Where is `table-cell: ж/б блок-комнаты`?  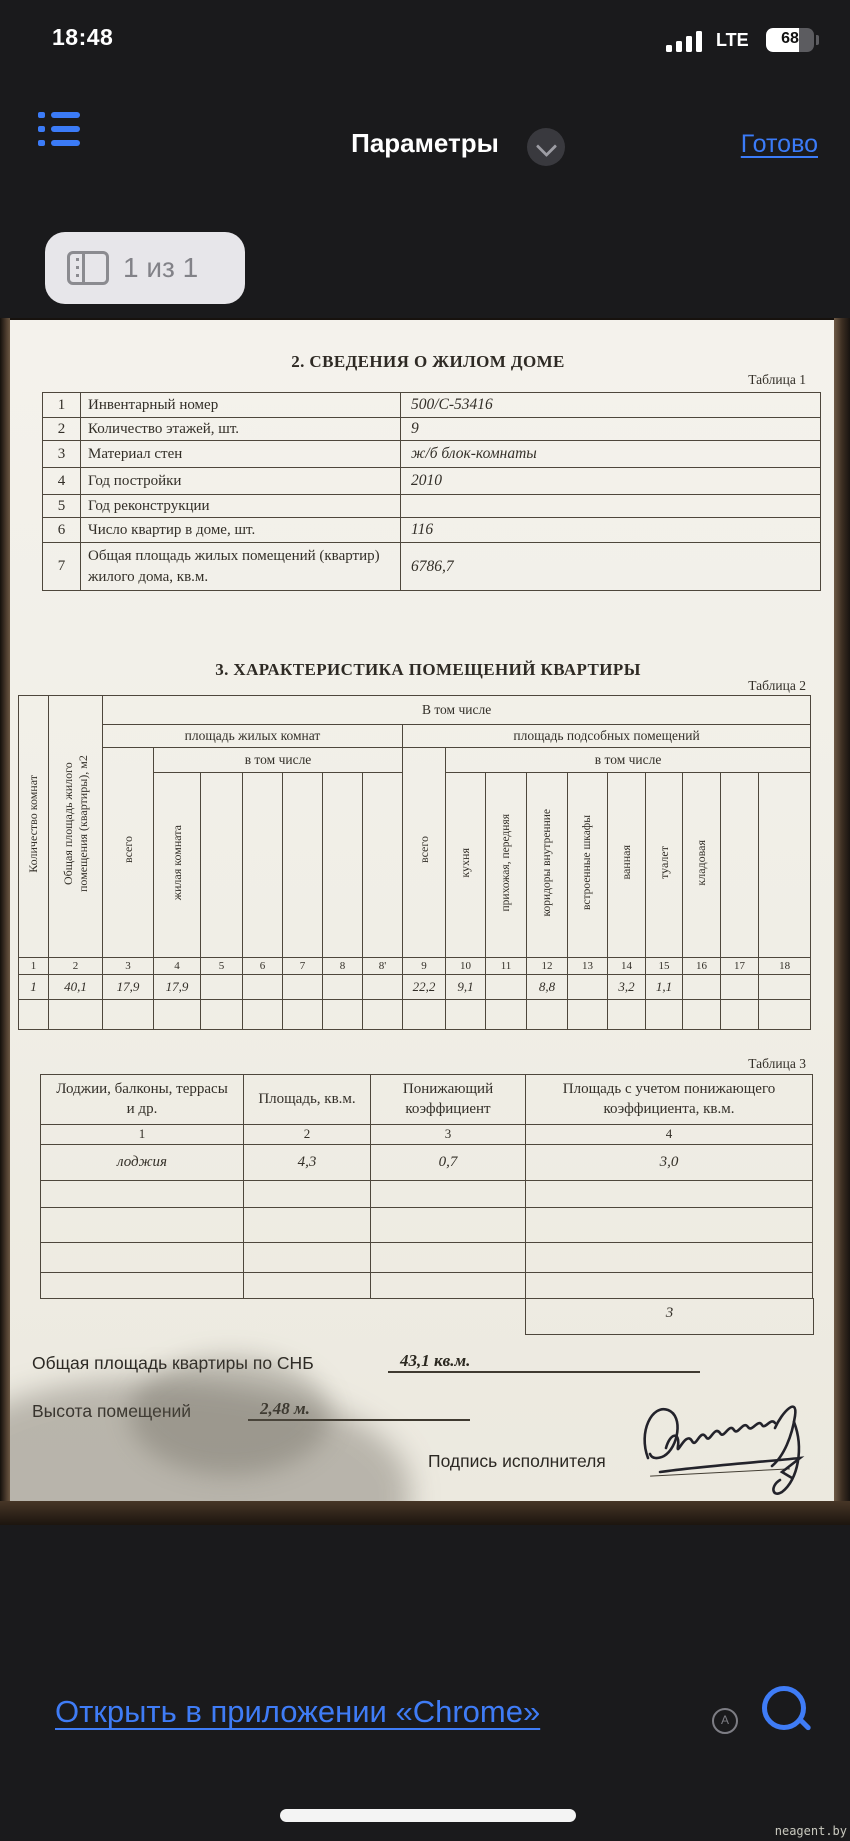
table-cell: ж/б блок-комнаты is located at coordinates (610, 454).